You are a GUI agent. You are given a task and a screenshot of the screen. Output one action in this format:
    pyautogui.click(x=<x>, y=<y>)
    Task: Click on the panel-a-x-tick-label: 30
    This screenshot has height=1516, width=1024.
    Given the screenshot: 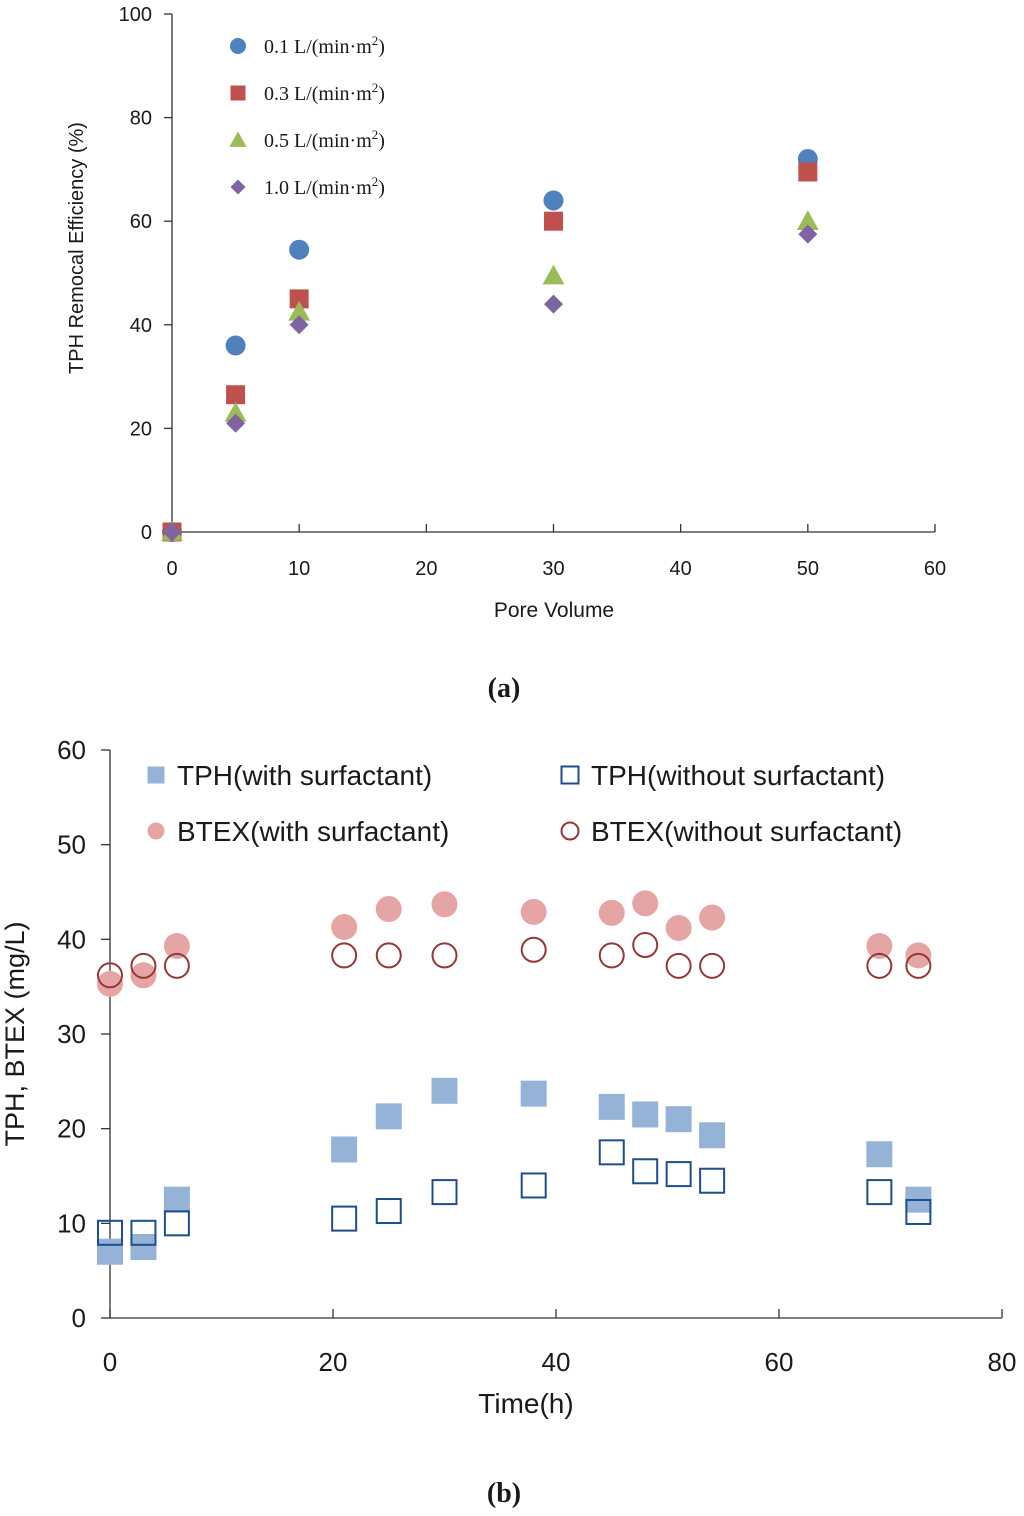 What is the action you would take?
    pyautogui.click(x=553, y=569)
    